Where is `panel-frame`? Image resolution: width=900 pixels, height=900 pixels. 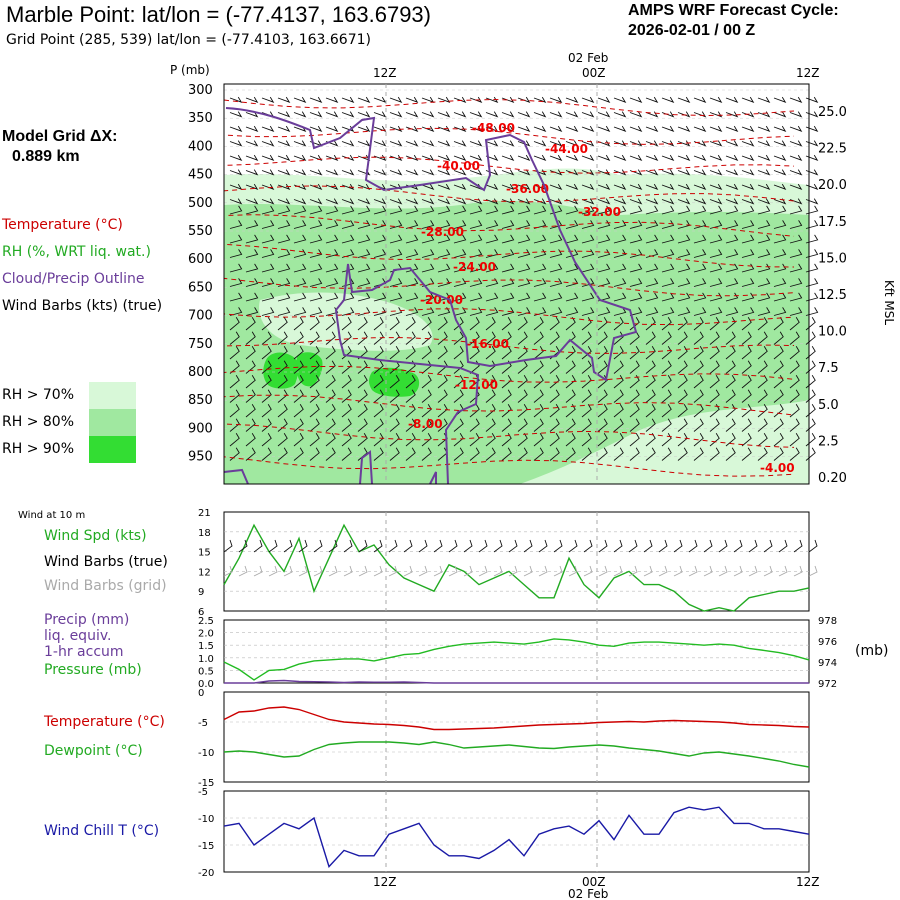 panel-frame is located at coordinates (516, 737).